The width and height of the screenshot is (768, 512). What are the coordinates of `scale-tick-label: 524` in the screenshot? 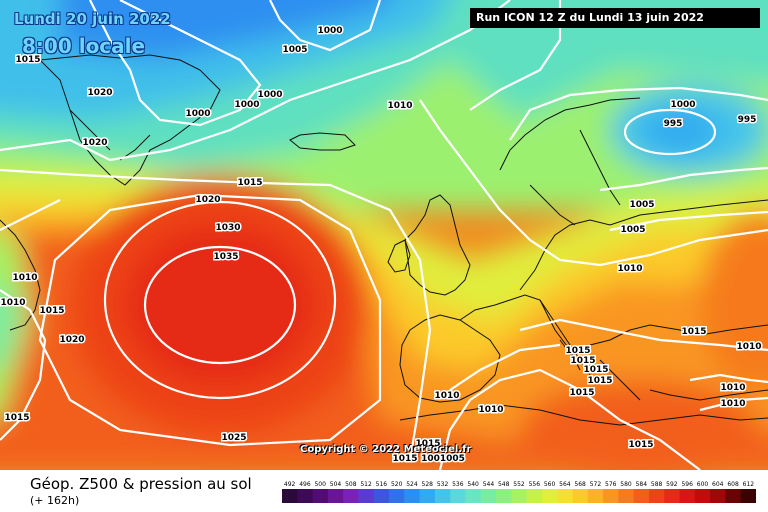 It's located at (412, 484).